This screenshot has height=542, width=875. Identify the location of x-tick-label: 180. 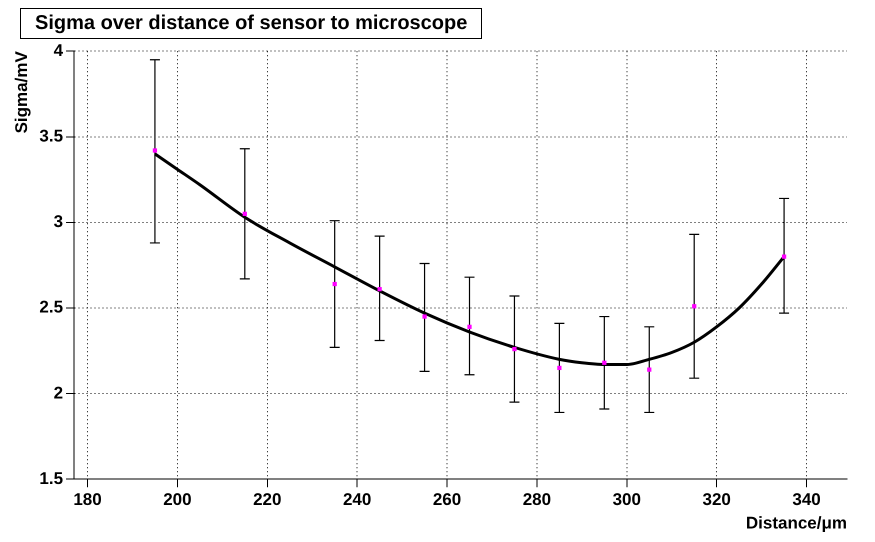
(87, 500).